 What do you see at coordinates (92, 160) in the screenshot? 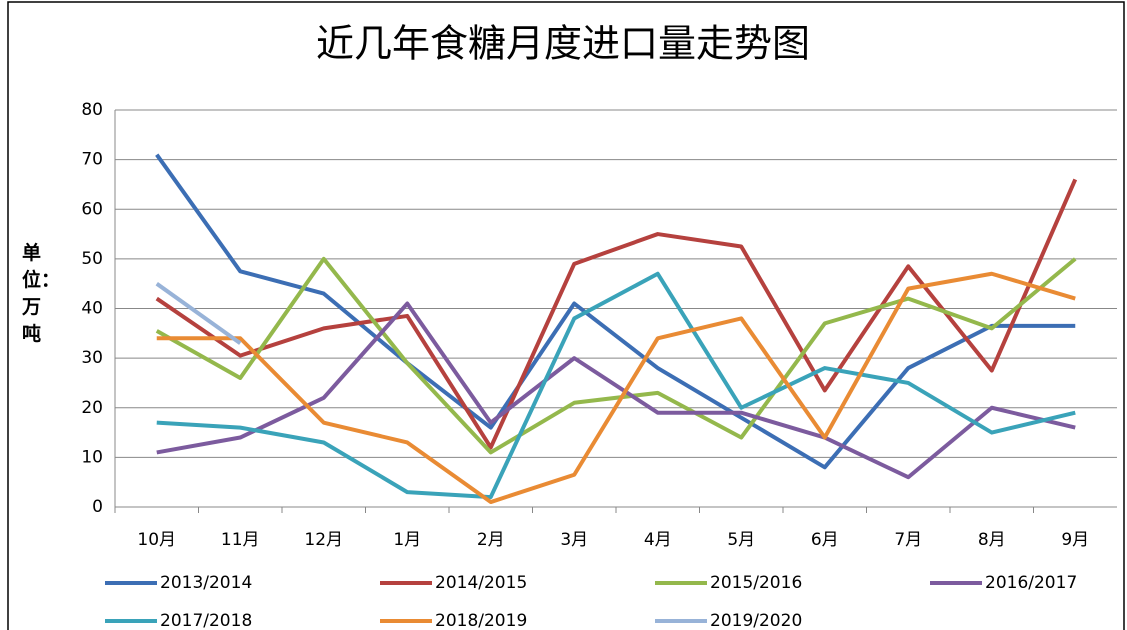
I see `y-tick-label: 70` at bounding box center [92, 160].